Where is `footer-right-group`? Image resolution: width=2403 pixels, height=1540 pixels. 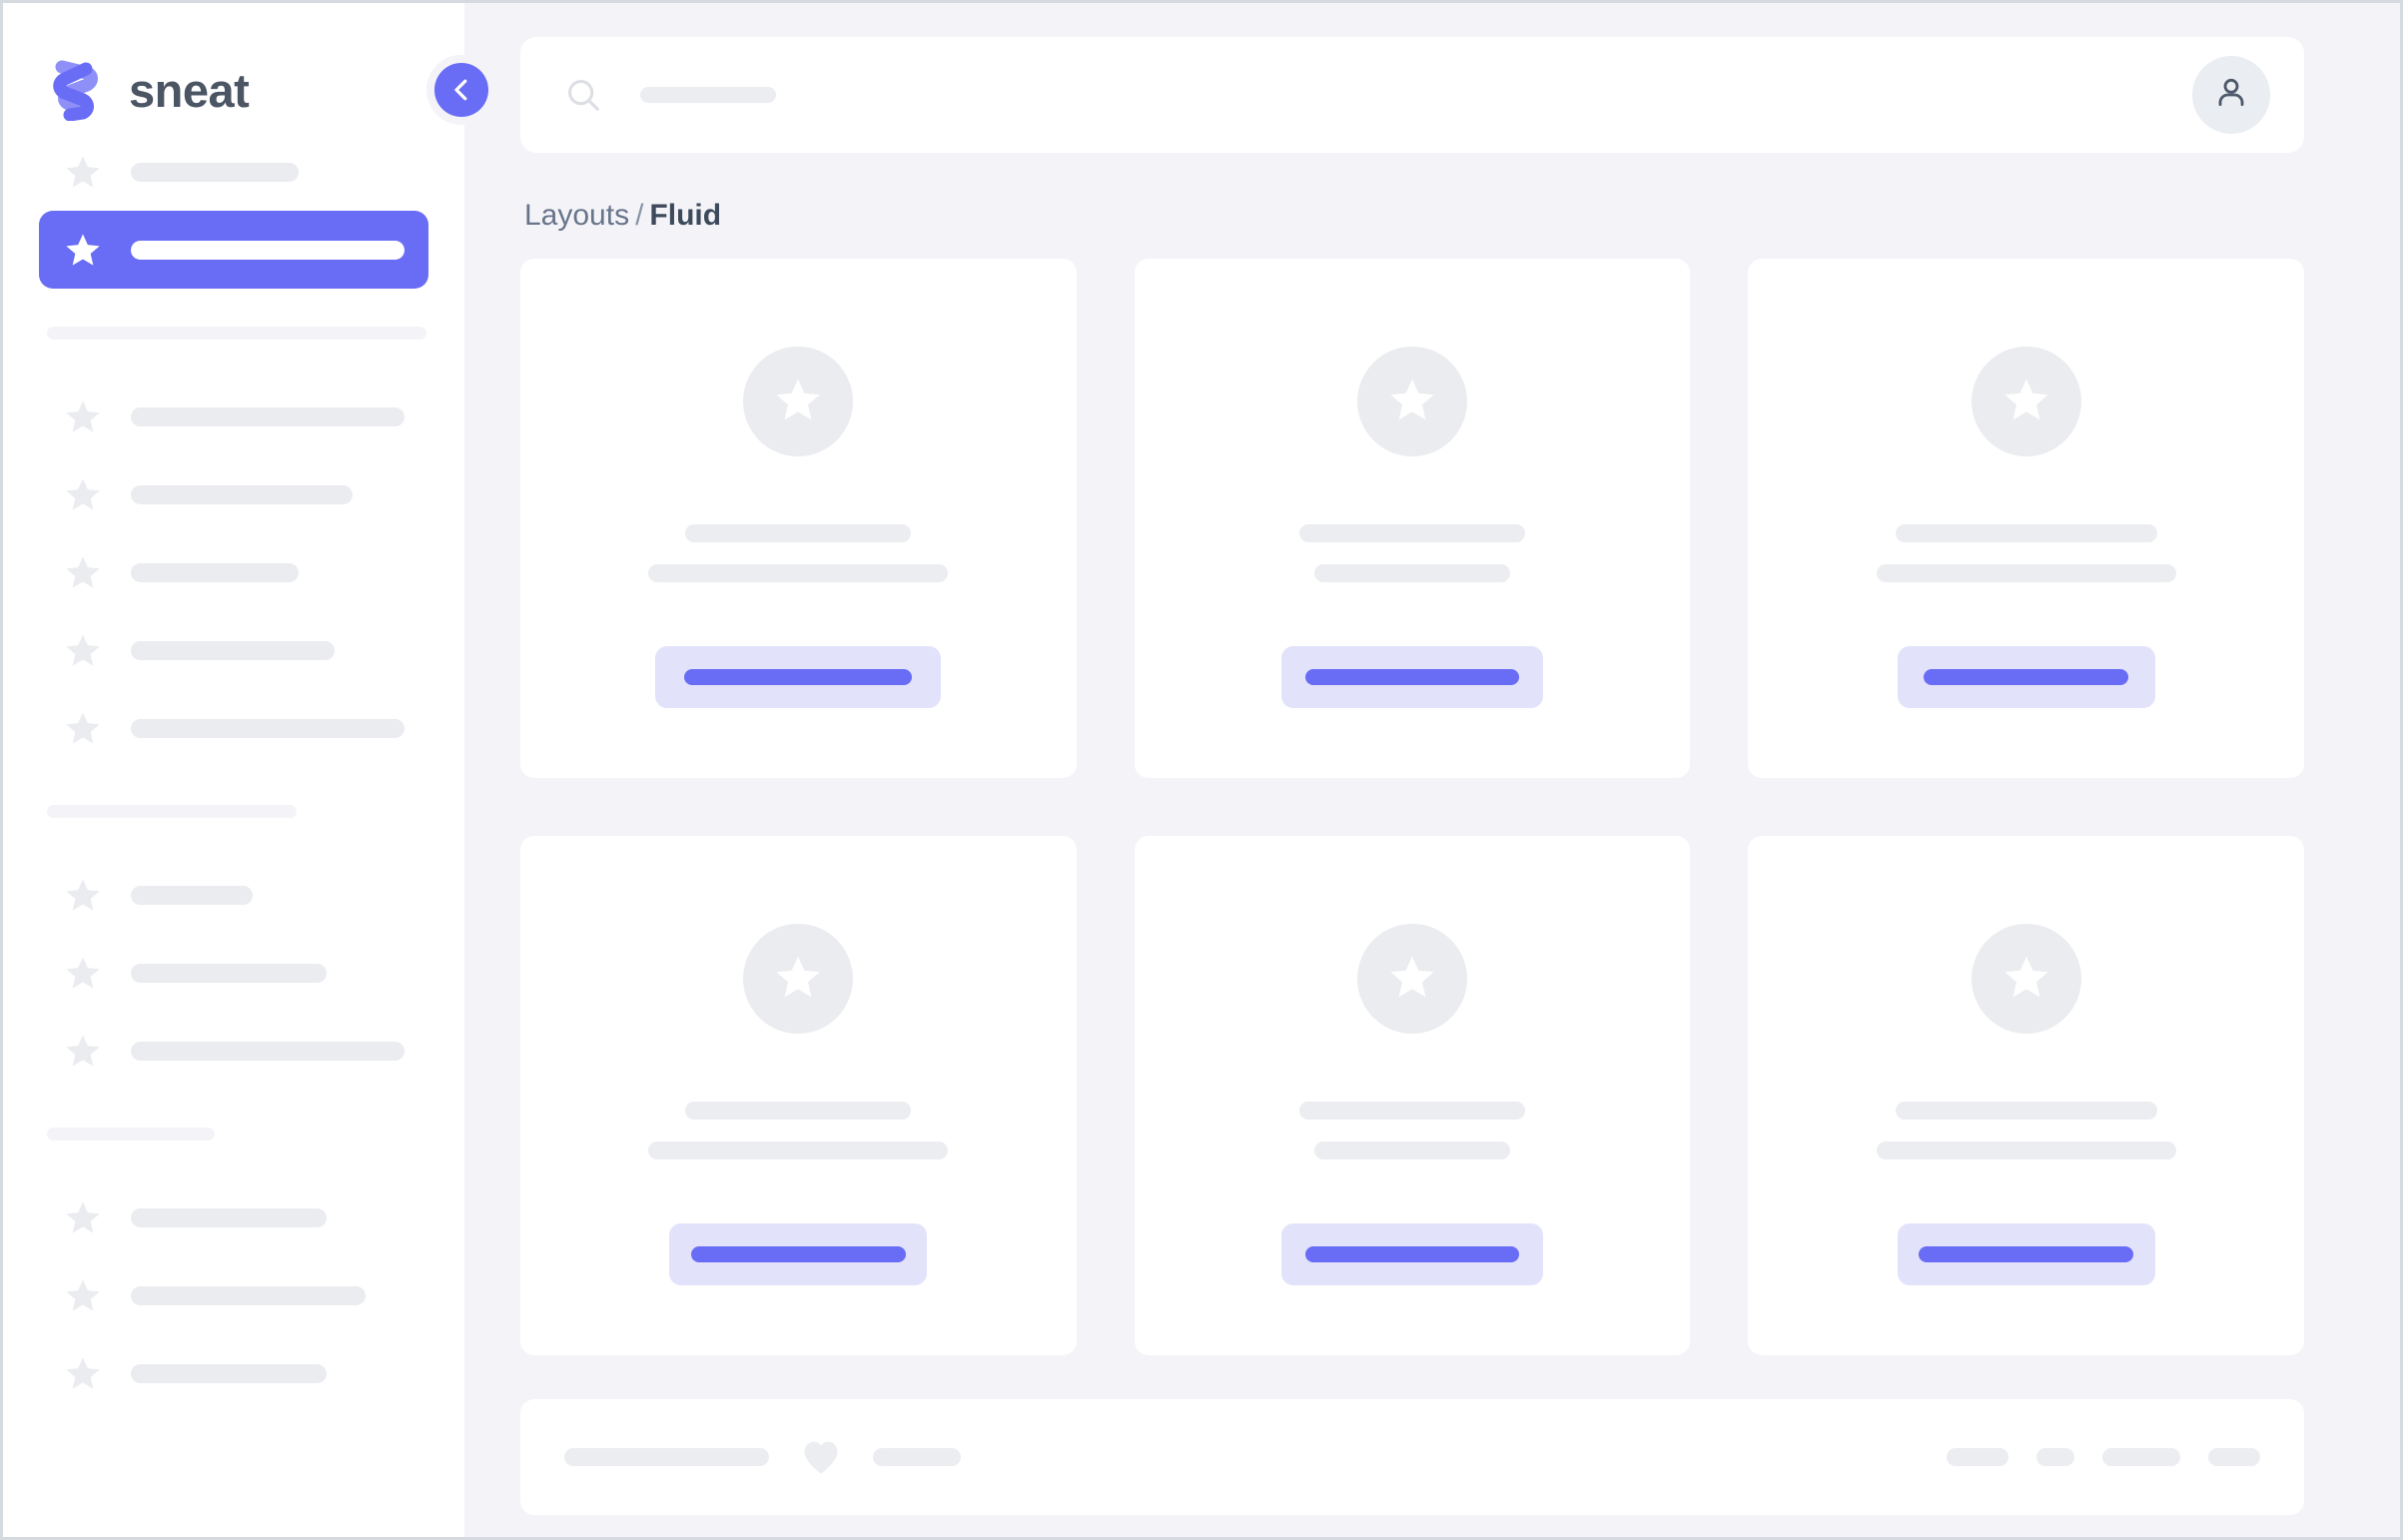 footer-right-group is located at coordinates (2103, 1457).